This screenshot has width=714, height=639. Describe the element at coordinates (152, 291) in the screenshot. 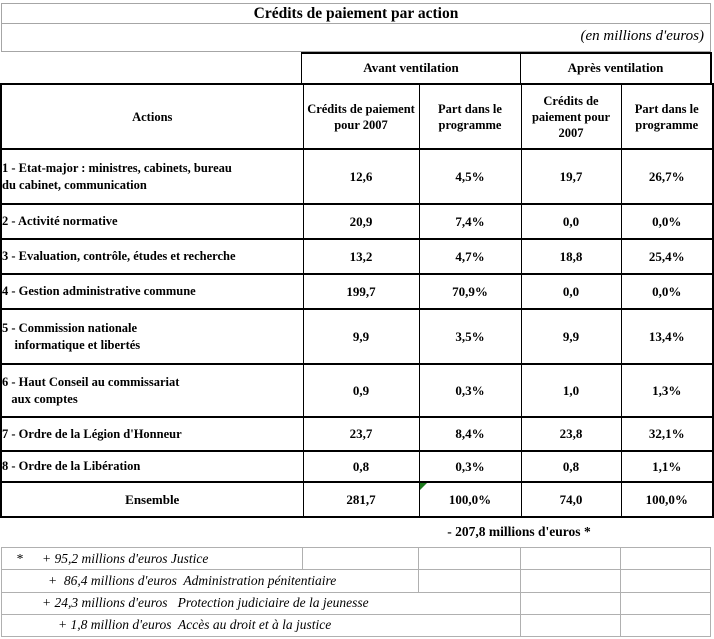

I see `action-label-cell: 4 - Gestion administrative commune` at that location.